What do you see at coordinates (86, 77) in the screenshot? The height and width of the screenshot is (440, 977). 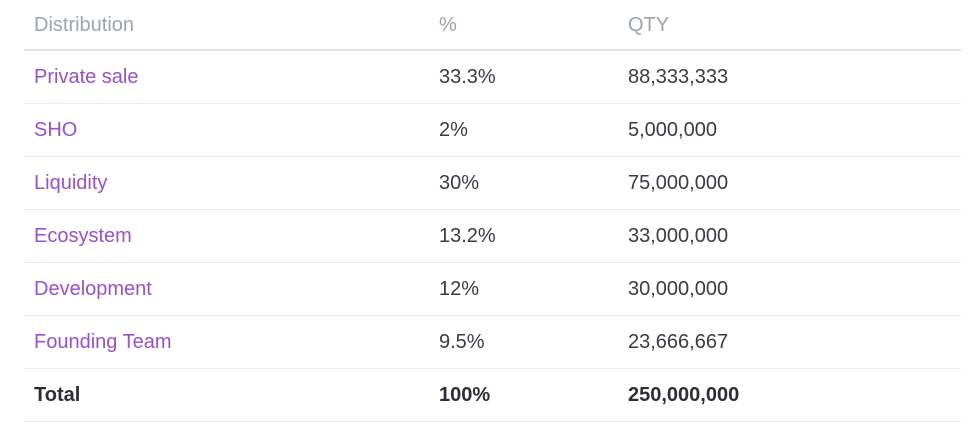 I see `row-name-private-sale: Private sale` at bounding box center [86, 77].